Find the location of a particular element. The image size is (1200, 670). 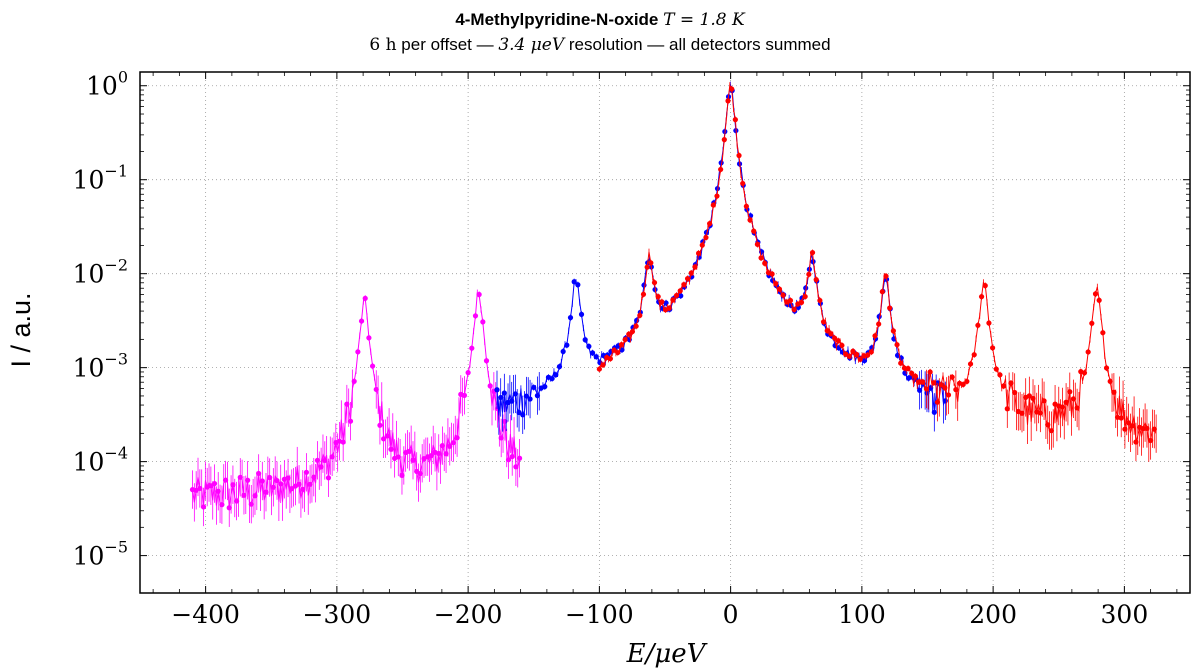

x-tick-label: −400 is located at coordinates (205, 614).